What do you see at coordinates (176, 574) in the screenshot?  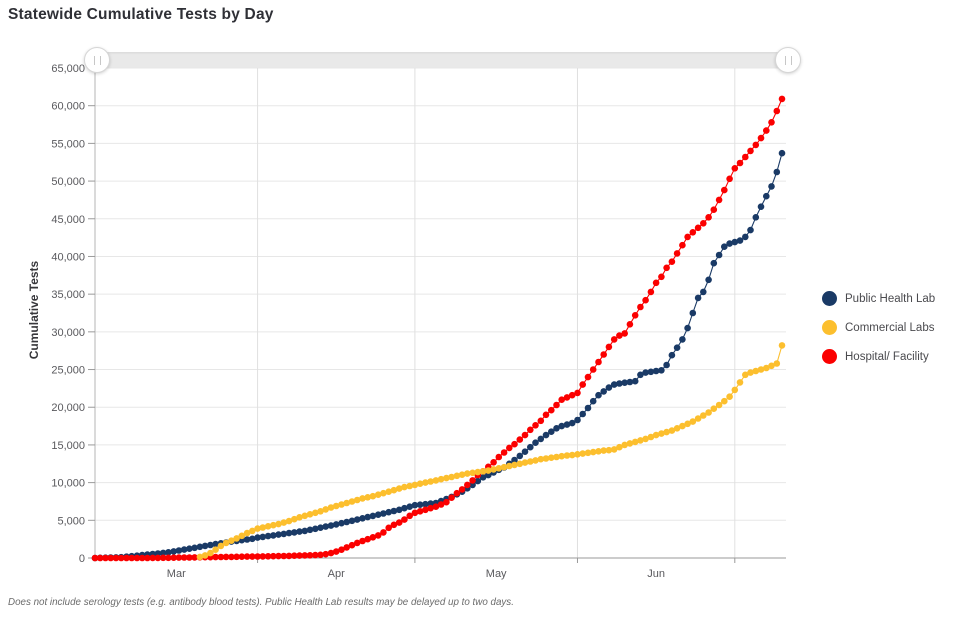 I see `x-tick-label: Mar` at bounding box center [176, 574].